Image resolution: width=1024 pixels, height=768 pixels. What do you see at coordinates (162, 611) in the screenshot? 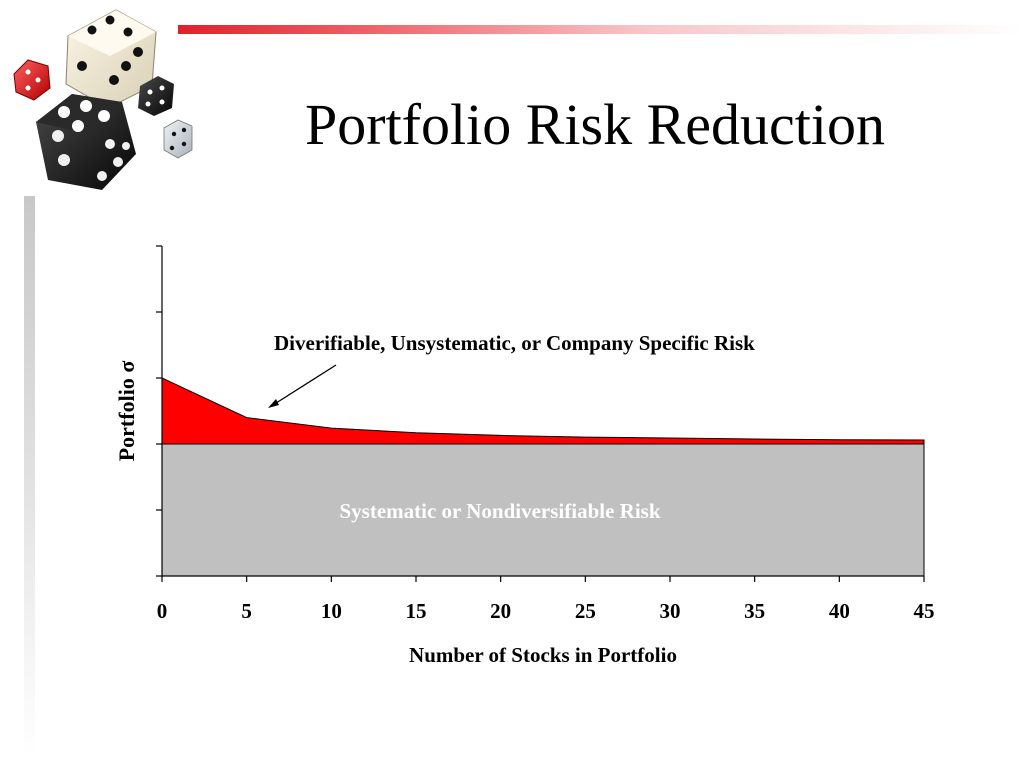
I see `x-tick-label: 0` at bounding box center [162, 611].